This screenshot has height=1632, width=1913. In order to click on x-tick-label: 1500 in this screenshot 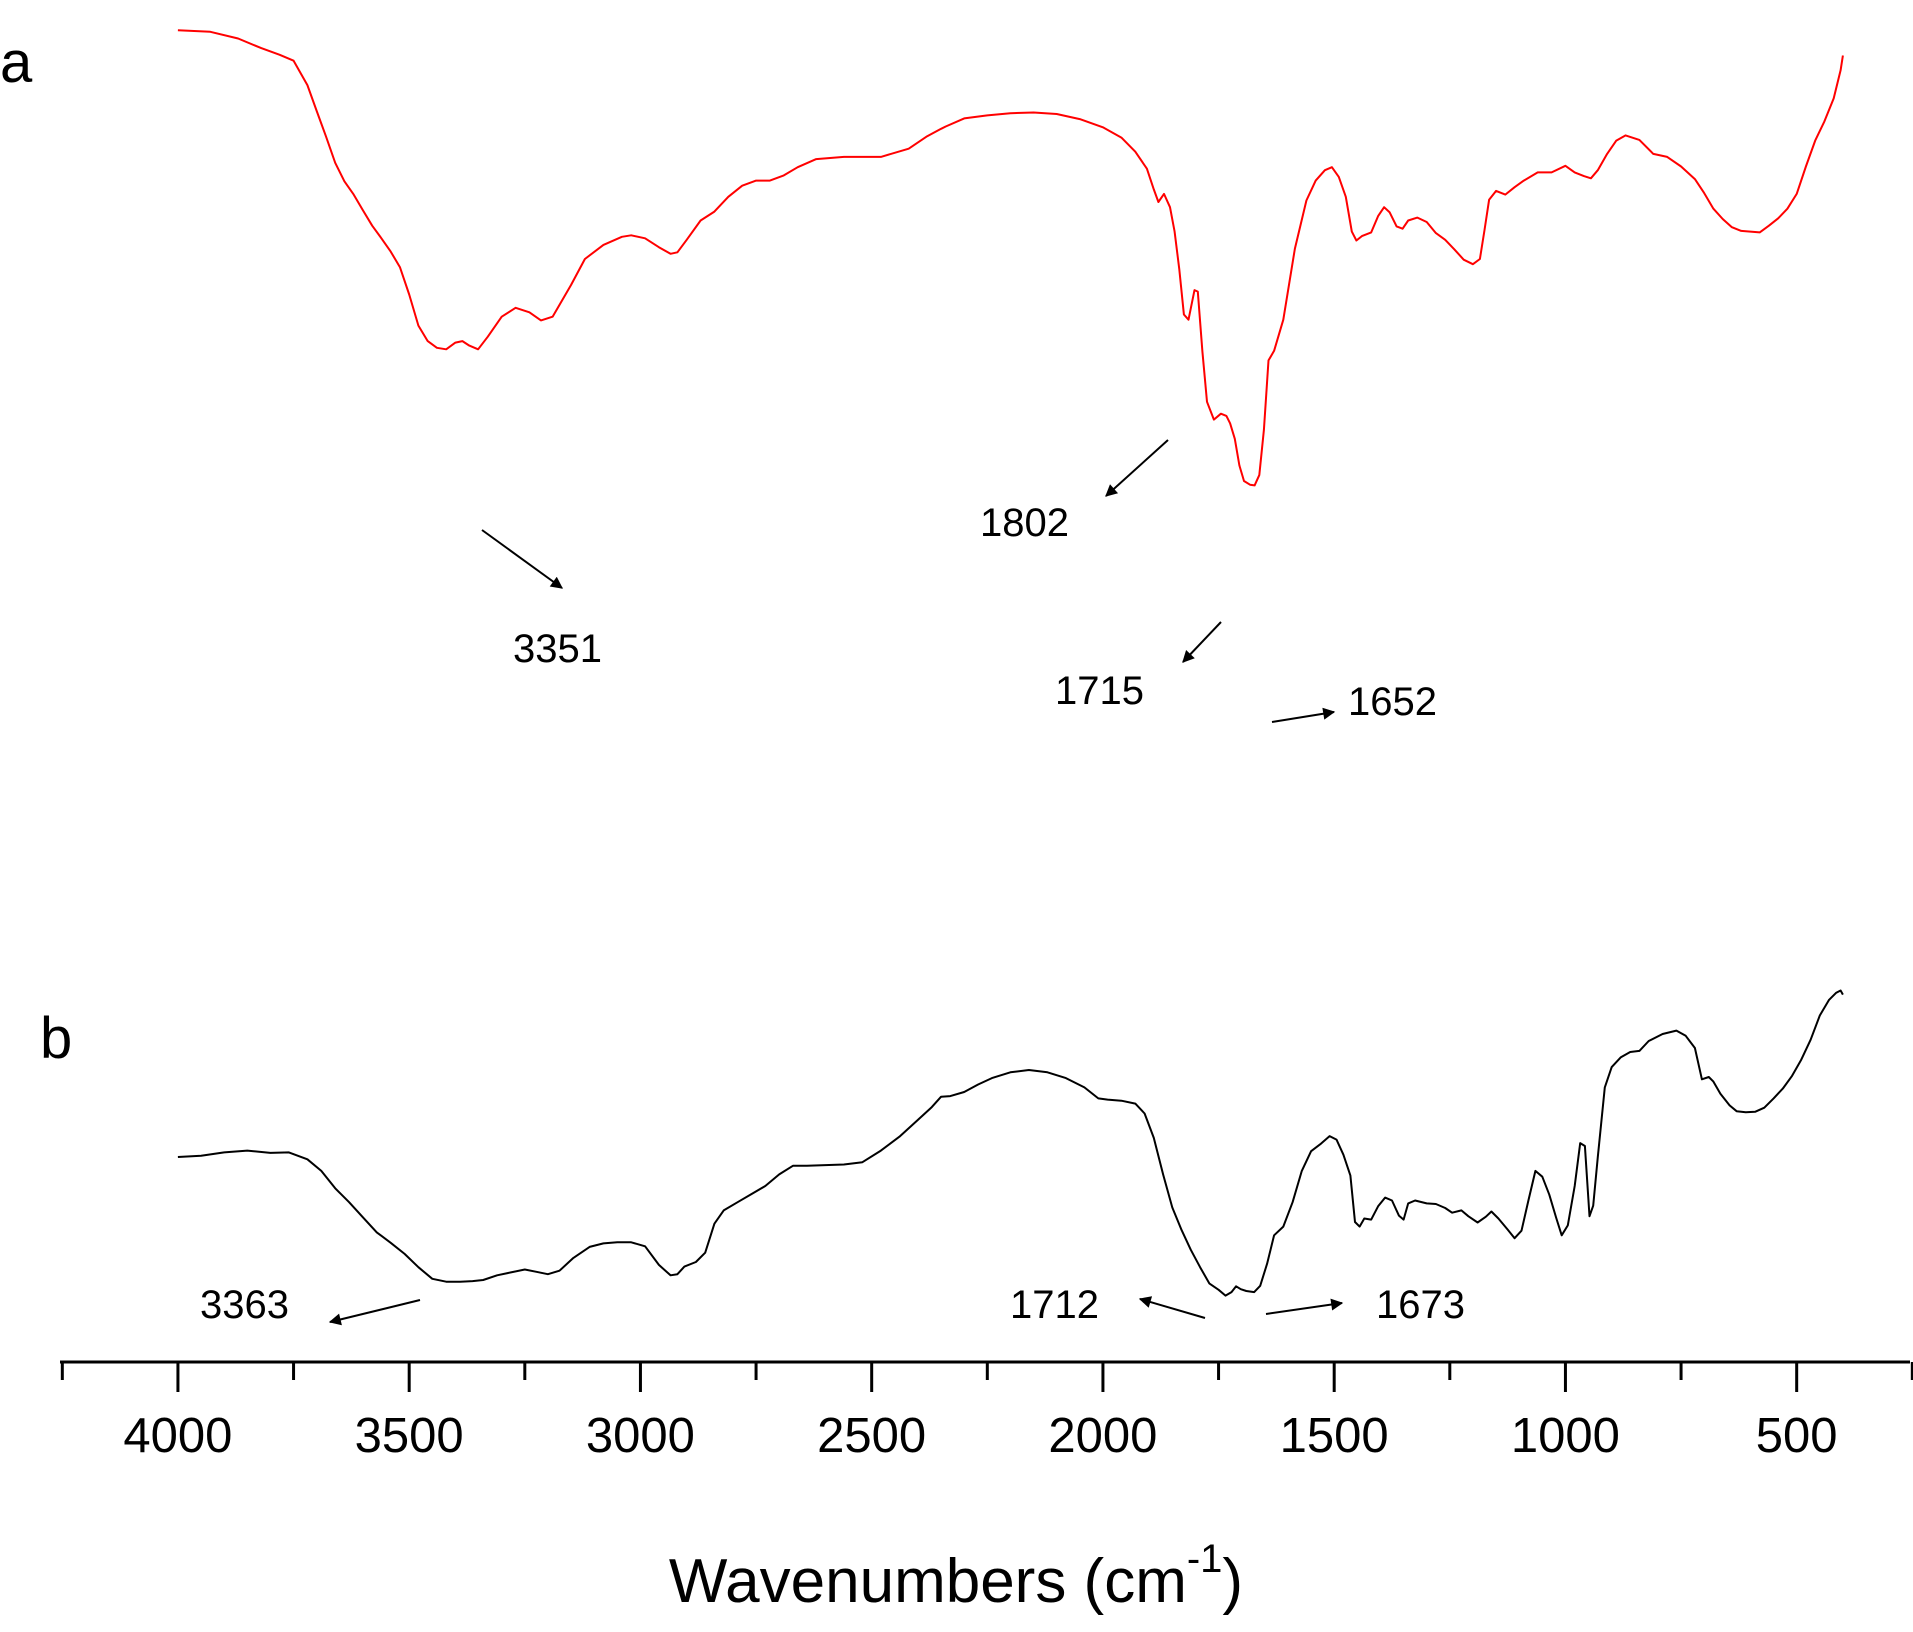, I will do `click(1334, 1436)`.